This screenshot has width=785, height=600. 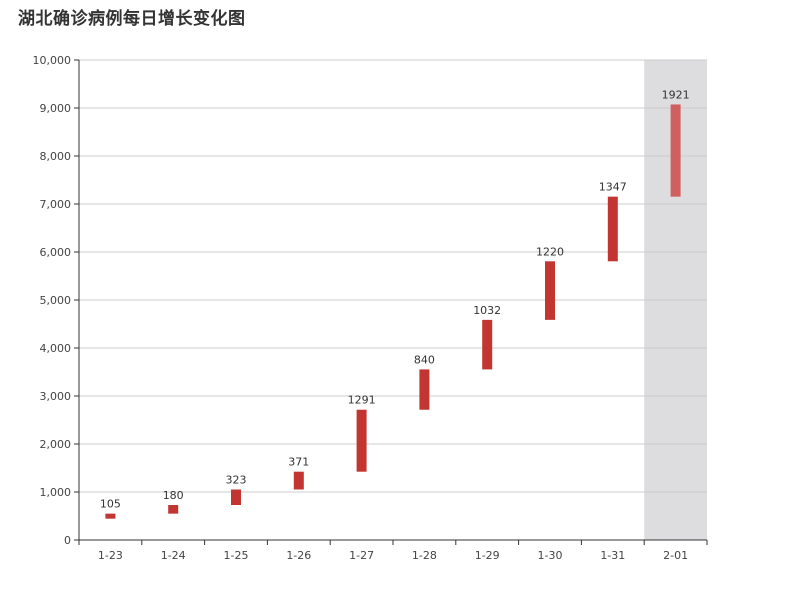 I want to click on y-tick-label: 7,000, so click(x=56, y=204).